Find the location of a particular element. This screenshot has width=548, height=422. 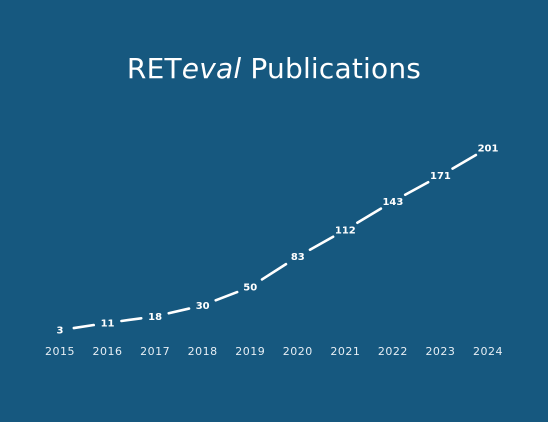

x-tick-label: 2021 is located at coordinates (345, 351).